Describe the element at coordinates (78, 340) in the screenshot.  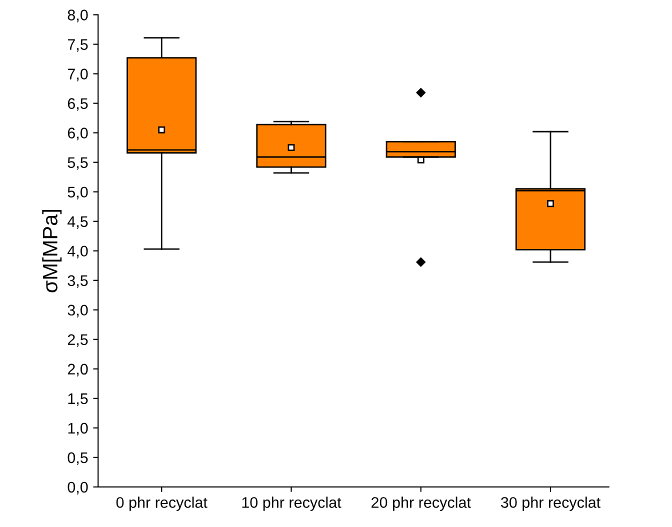
I see `y-tick-label: 2,5` at that location.